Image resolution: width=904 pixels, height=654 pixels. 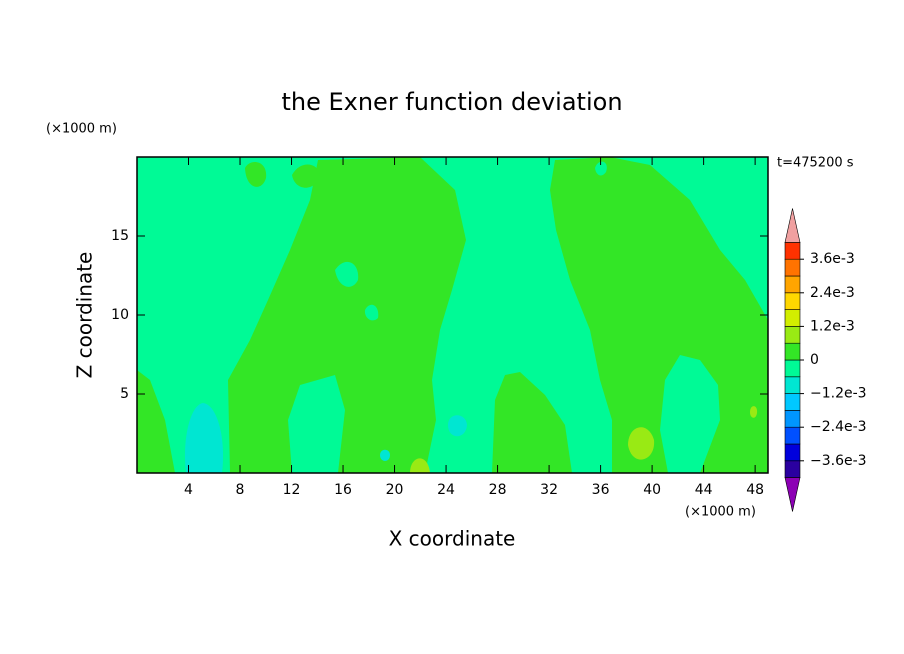 I want to click on colorbar-tick-label: 0, so click(x=814, y=360).